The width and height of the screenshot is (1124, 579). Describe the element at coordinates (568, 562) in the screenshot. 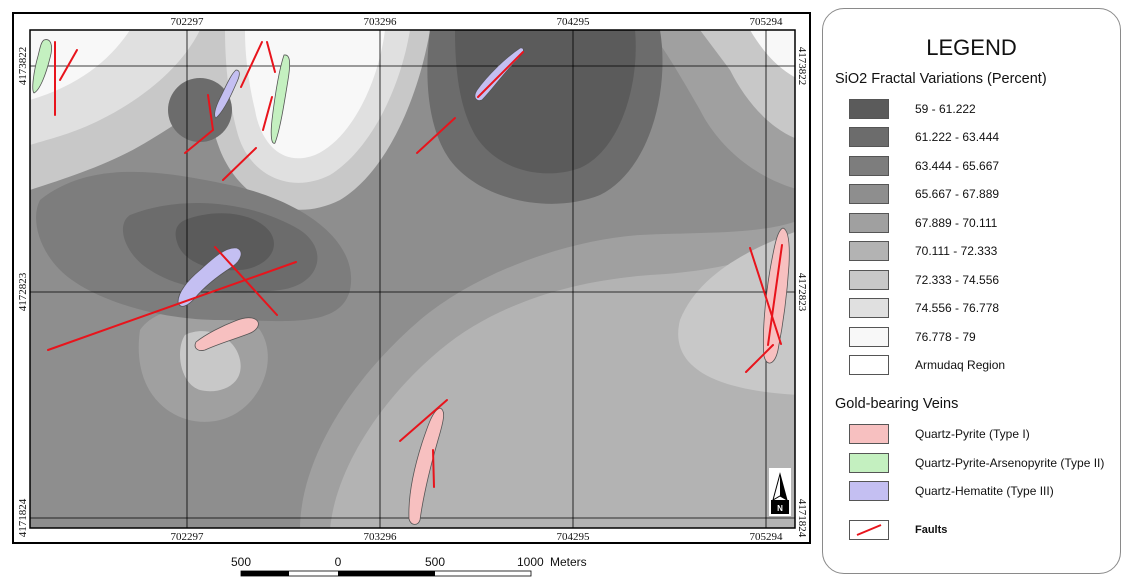

I see `scale-label-unit: Meters` at that location.